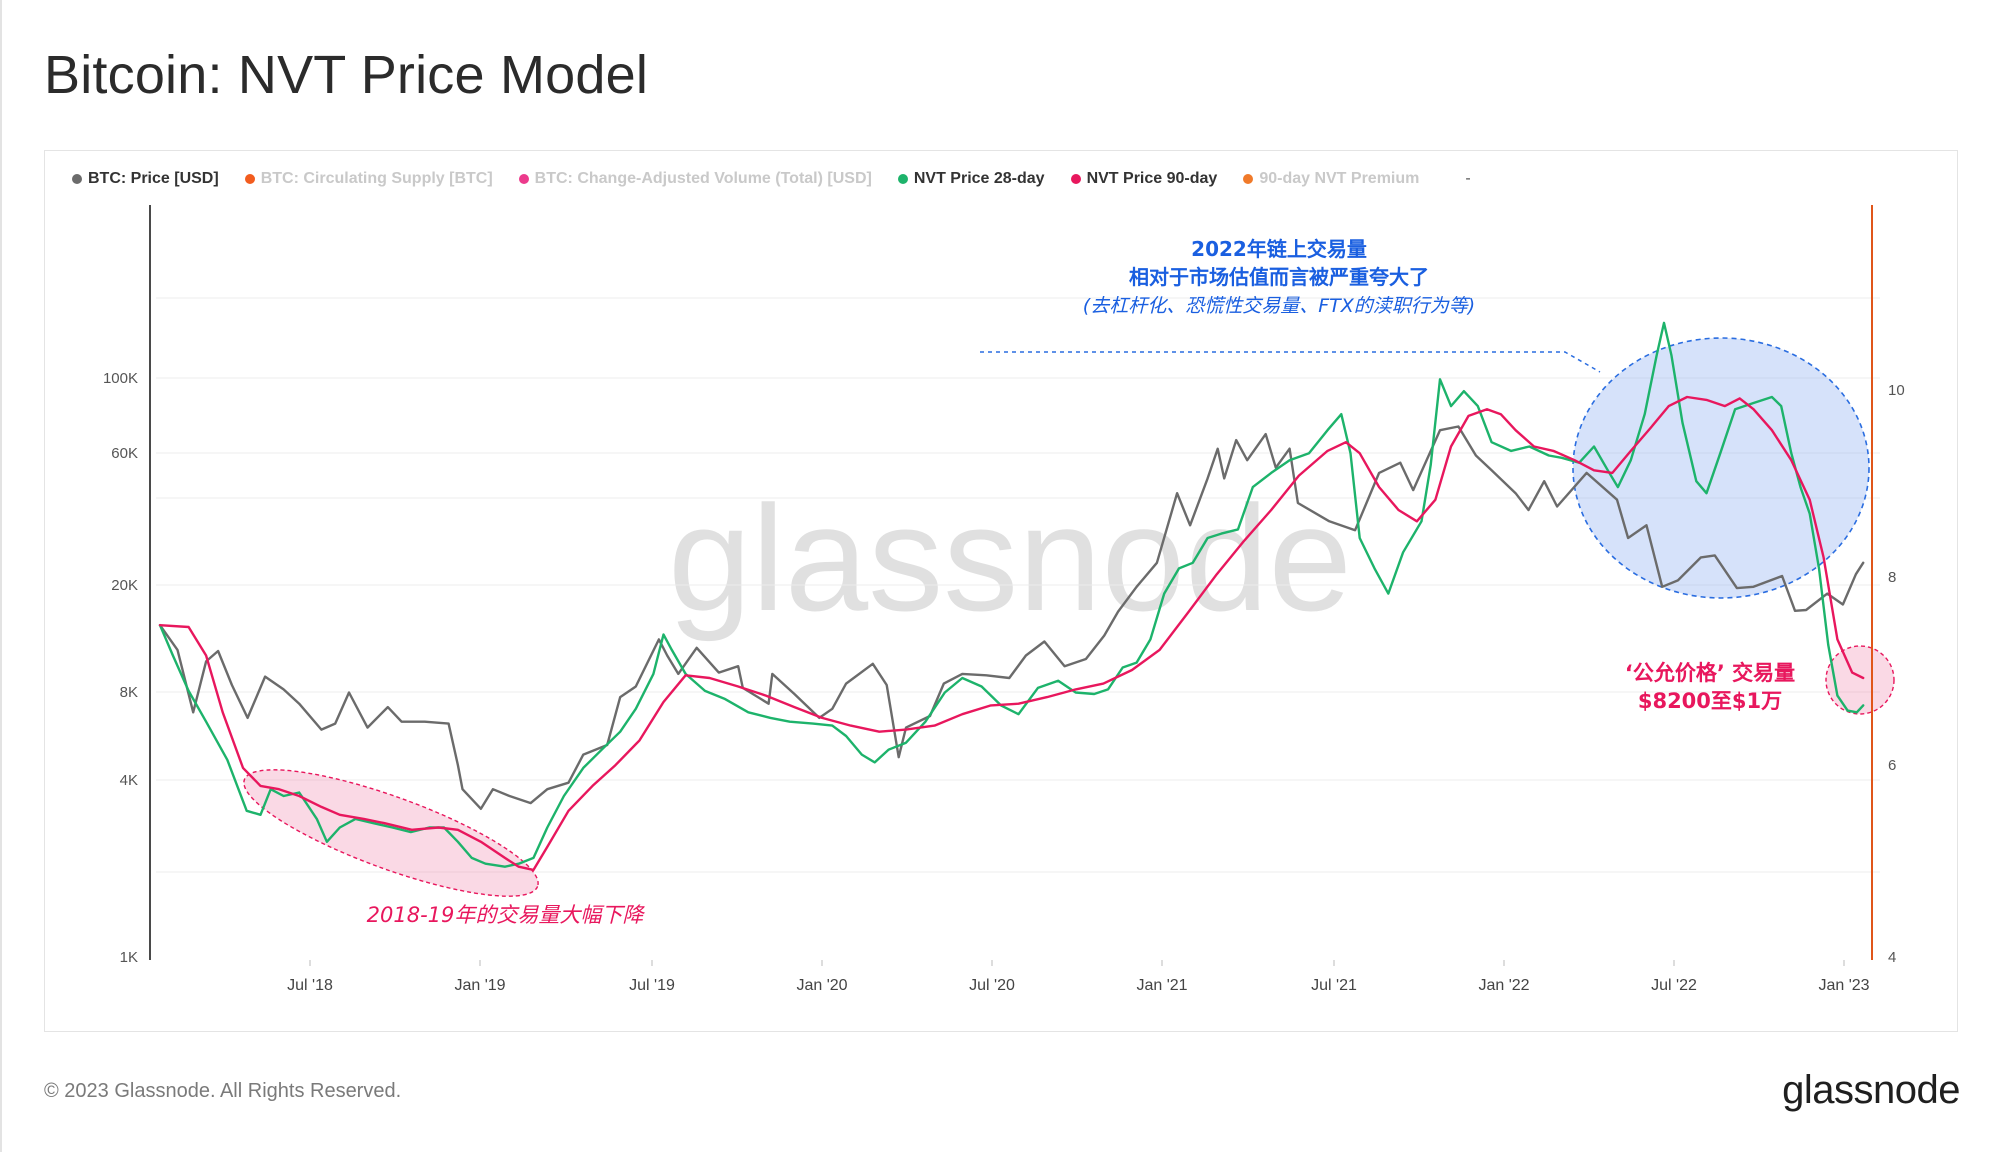 This screenshot has width=2000, height=1152. Describe the element at coordinates (652, 985) in the screenshot. I see `x-tick-label: Jul '19` at that location.